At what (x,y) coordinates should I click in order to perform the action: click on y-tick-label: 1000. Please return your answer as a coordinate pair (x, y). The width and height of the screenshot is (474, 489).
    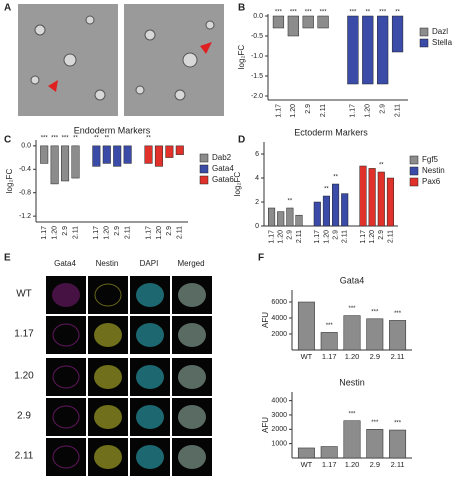
    Looking at the image, I should click on (279, 443).